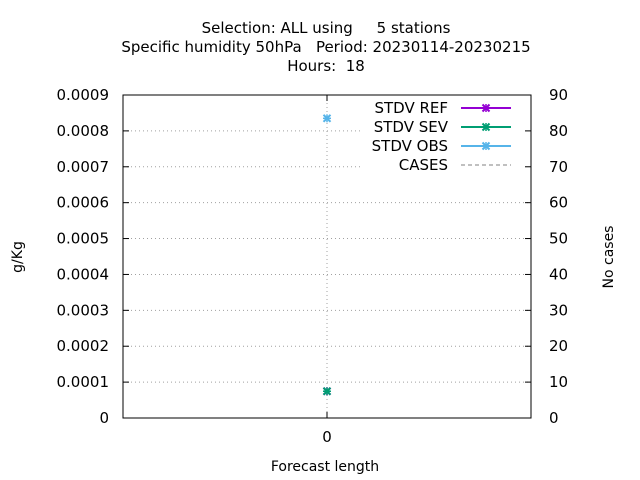 The height and width of the screenshot is (480, 640). I want to click on y2-tick-label: 30, so click(558, 310).